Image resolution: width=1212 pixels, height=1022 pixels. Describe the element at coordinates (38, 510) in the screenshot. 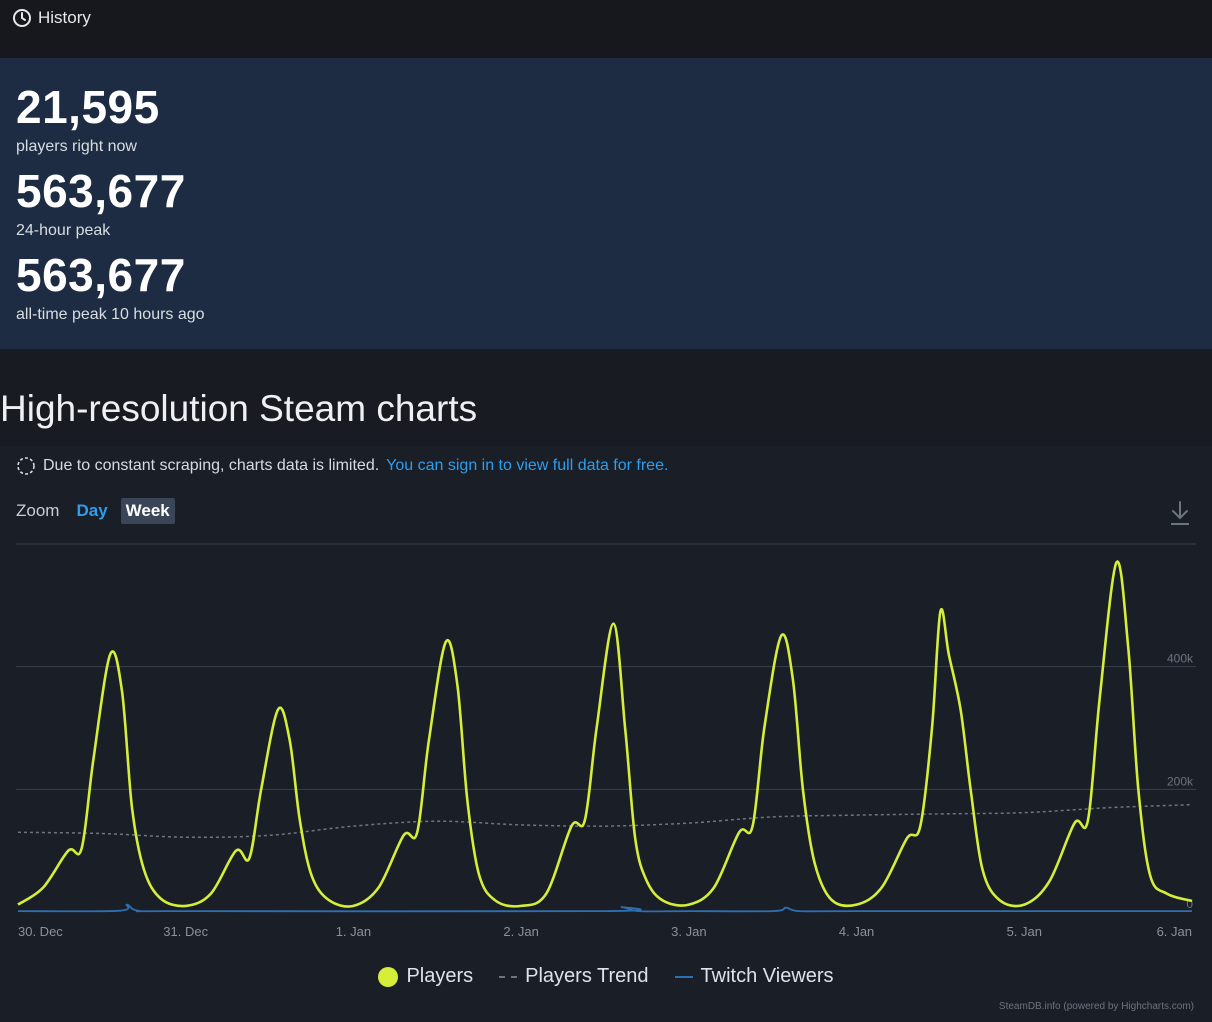

I see `zoom-label: Zoom` at that location.